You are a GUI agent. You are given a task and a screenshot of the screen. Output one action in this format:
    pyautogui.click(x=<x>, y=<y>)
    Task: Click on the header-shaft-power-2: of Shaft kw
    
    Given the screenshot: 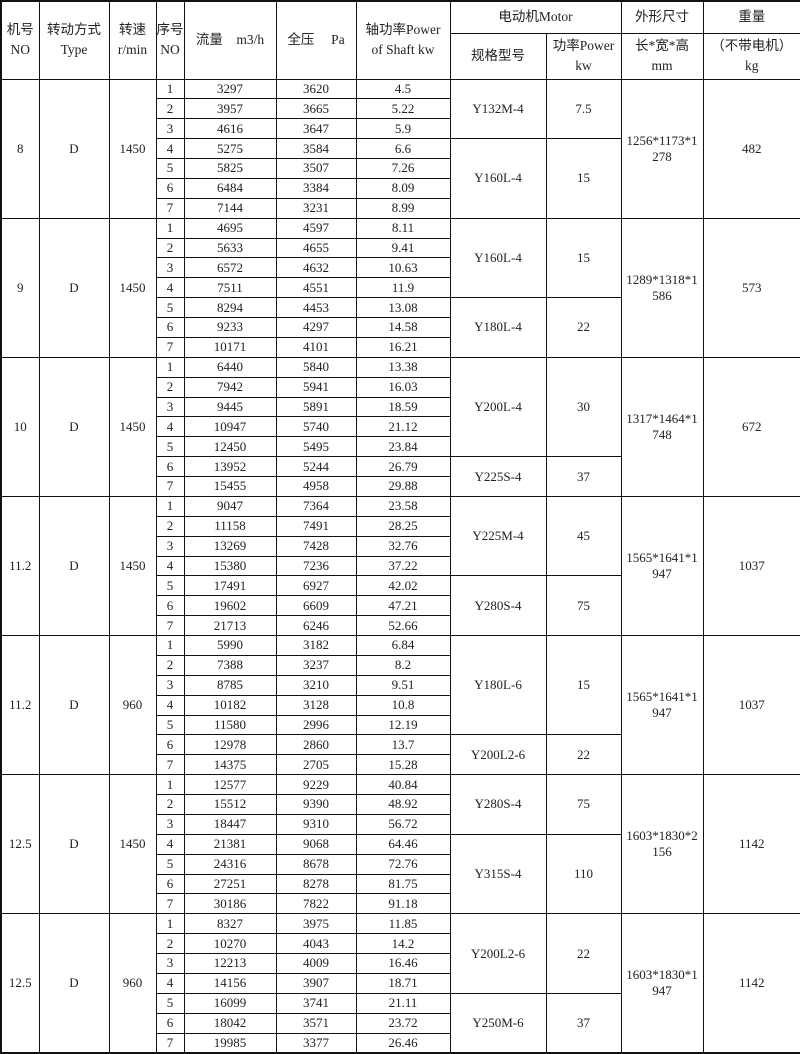 What is the action you would take?
    pyautogui.click(x=403, y=50)
    